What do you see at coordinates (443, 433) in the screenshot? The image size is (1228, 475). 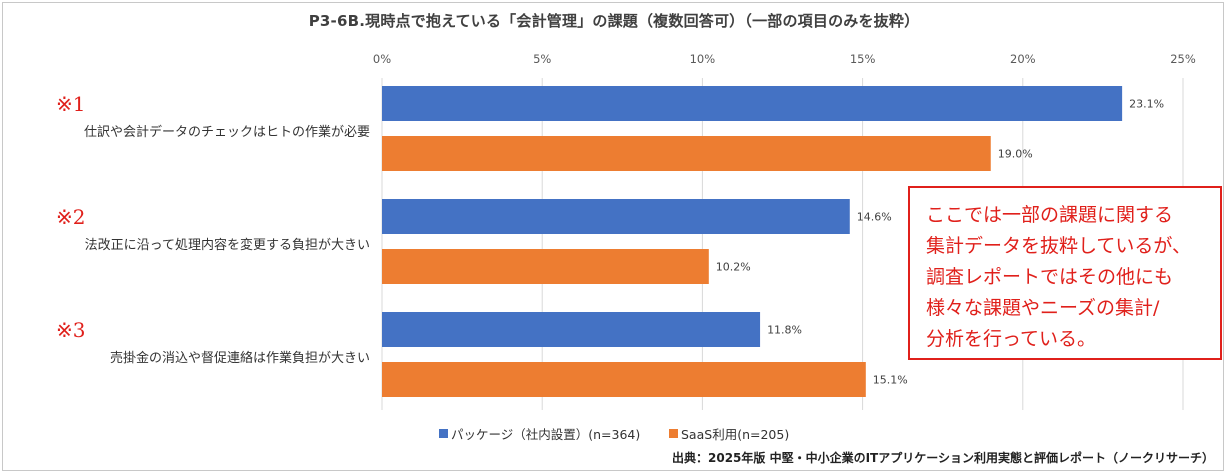 I see `legend-swatch-package` at bounding box center [443, 433].